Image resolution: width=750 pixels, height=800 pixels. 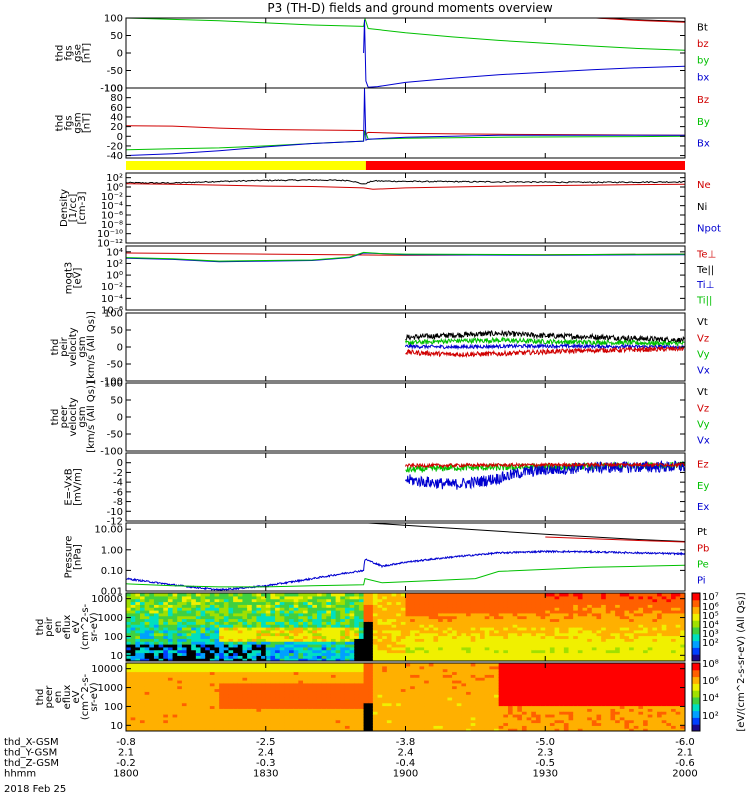 What do you see at coordinates (703, 486) in the screenshot?
I see `legend-Ey: Ey` at bounding box center [703, 486].